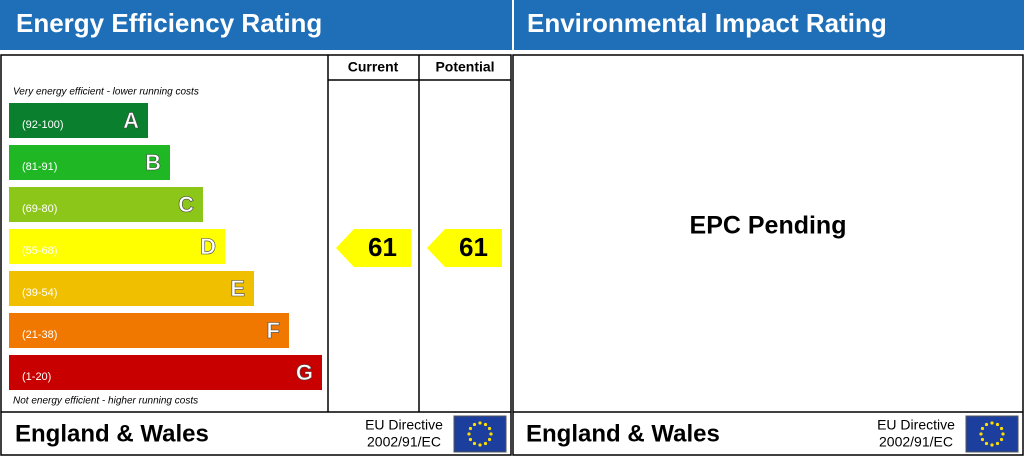 This screenshot has width=1024, height=457. I want to click on band-letter: A, so click(131, 120).